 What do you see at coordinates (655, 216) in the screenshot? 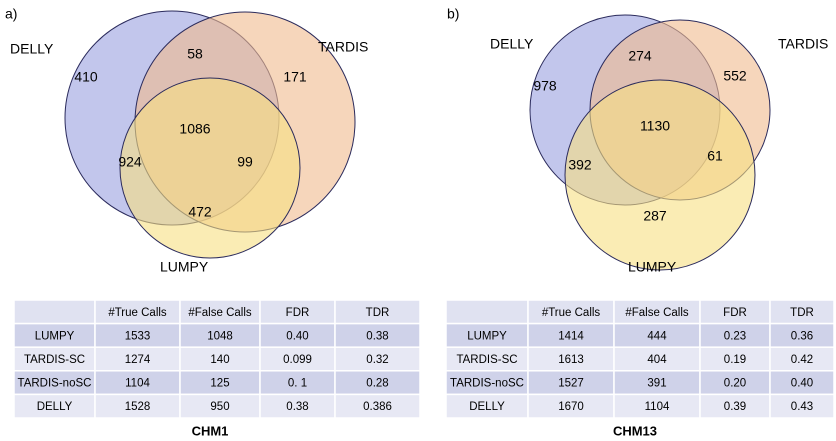
I see `region-count: 287` at bounding box center [655, 216].